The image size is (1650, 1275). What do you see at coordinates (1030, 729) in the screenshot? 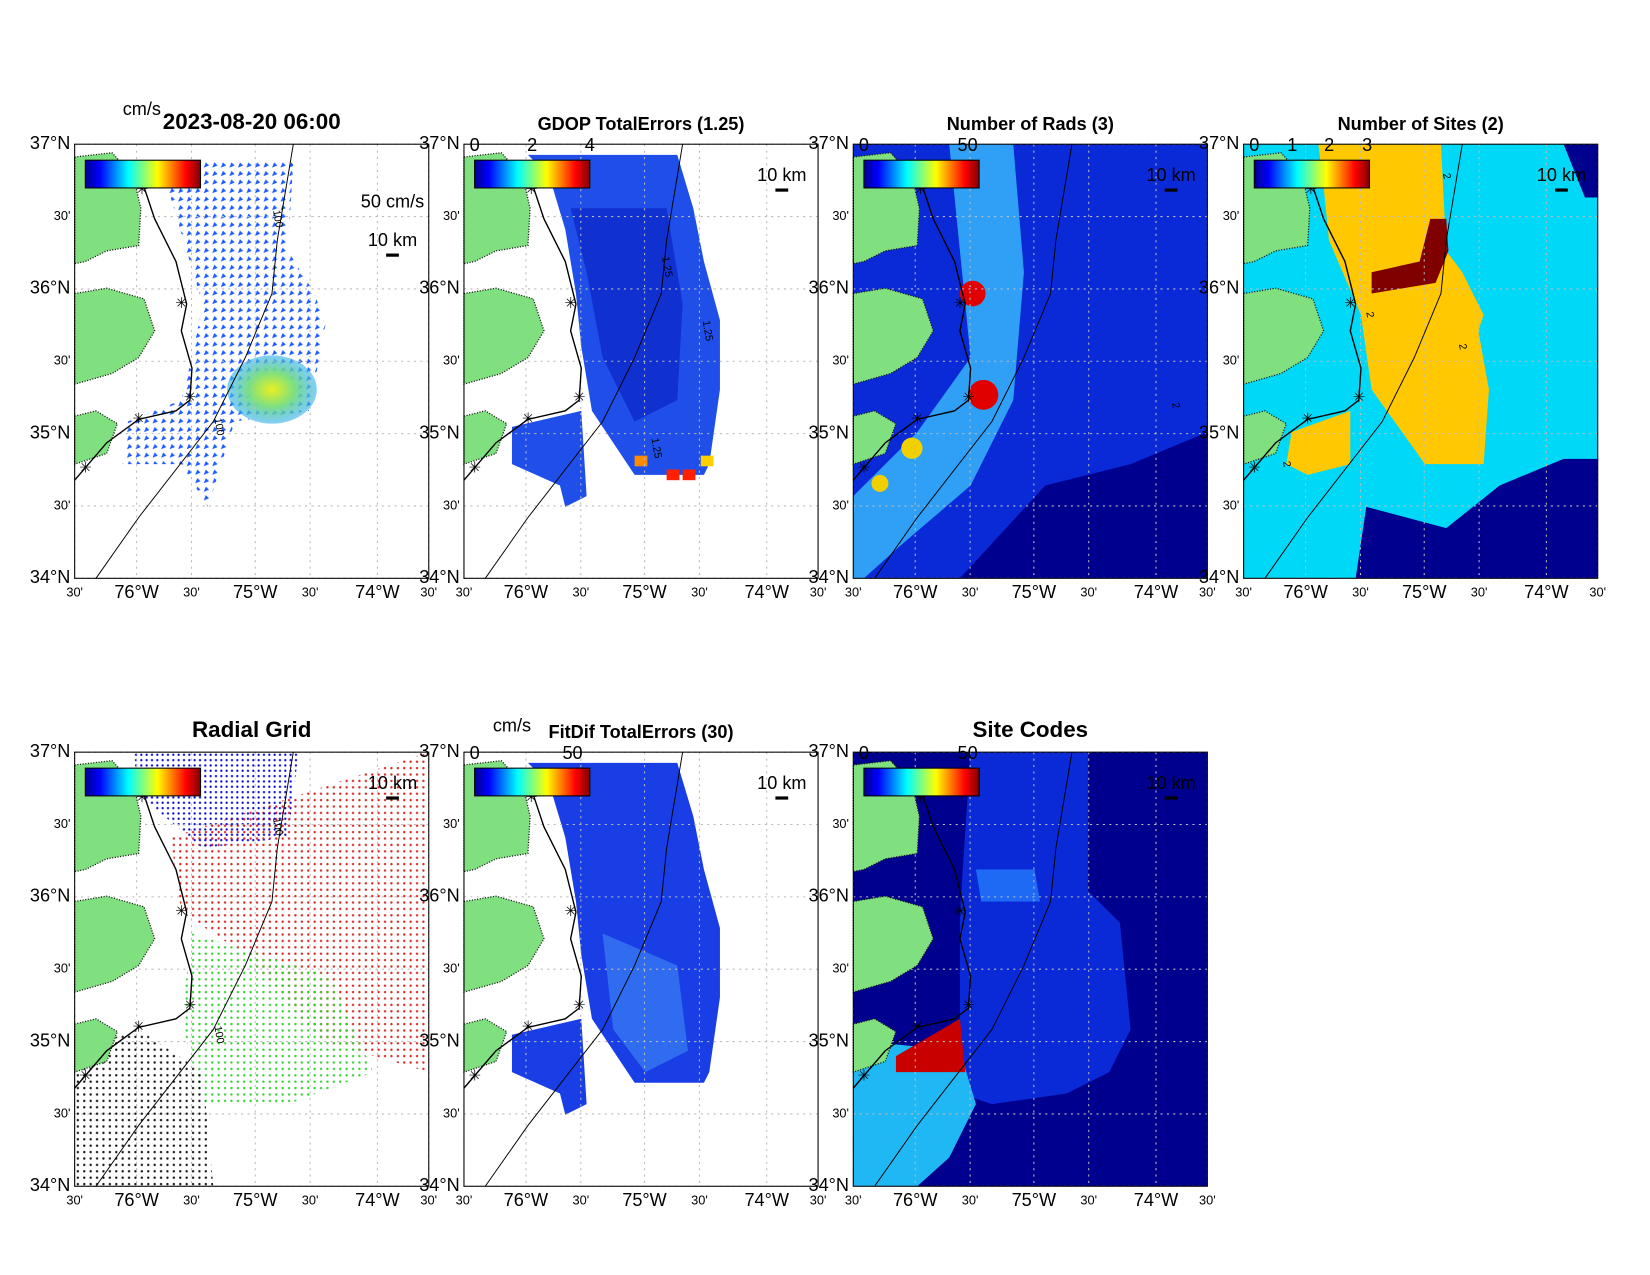
I see `panel-title: Site Codes` at bounding box center [1030, 729].